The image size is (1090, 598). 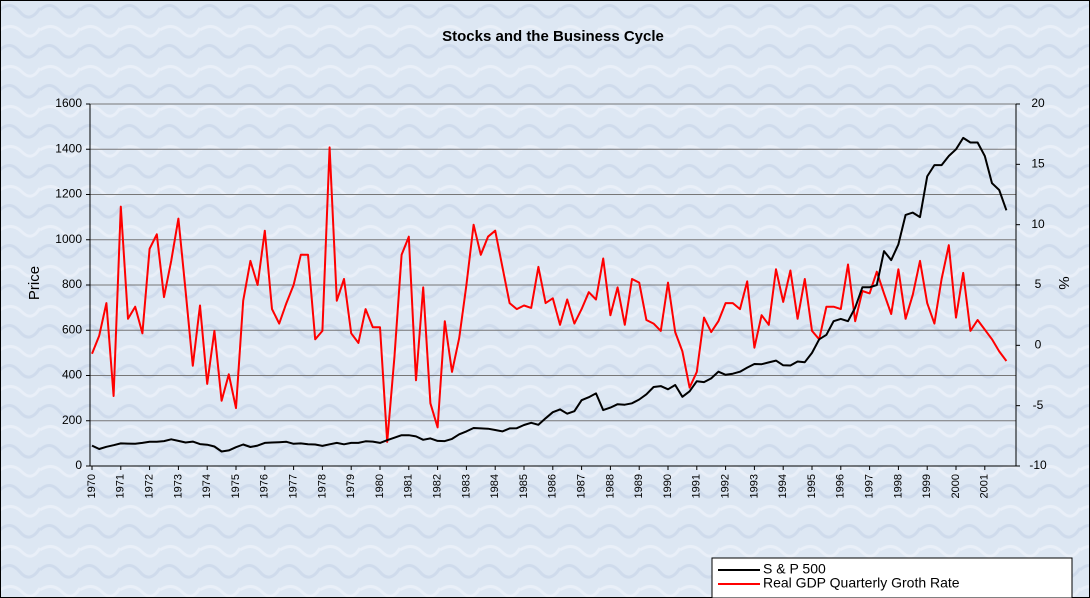 What do you see at coordinates (294, 486) in the screenshot?
I see `x-tick-label: 1977` at bounding box center [294, 486].